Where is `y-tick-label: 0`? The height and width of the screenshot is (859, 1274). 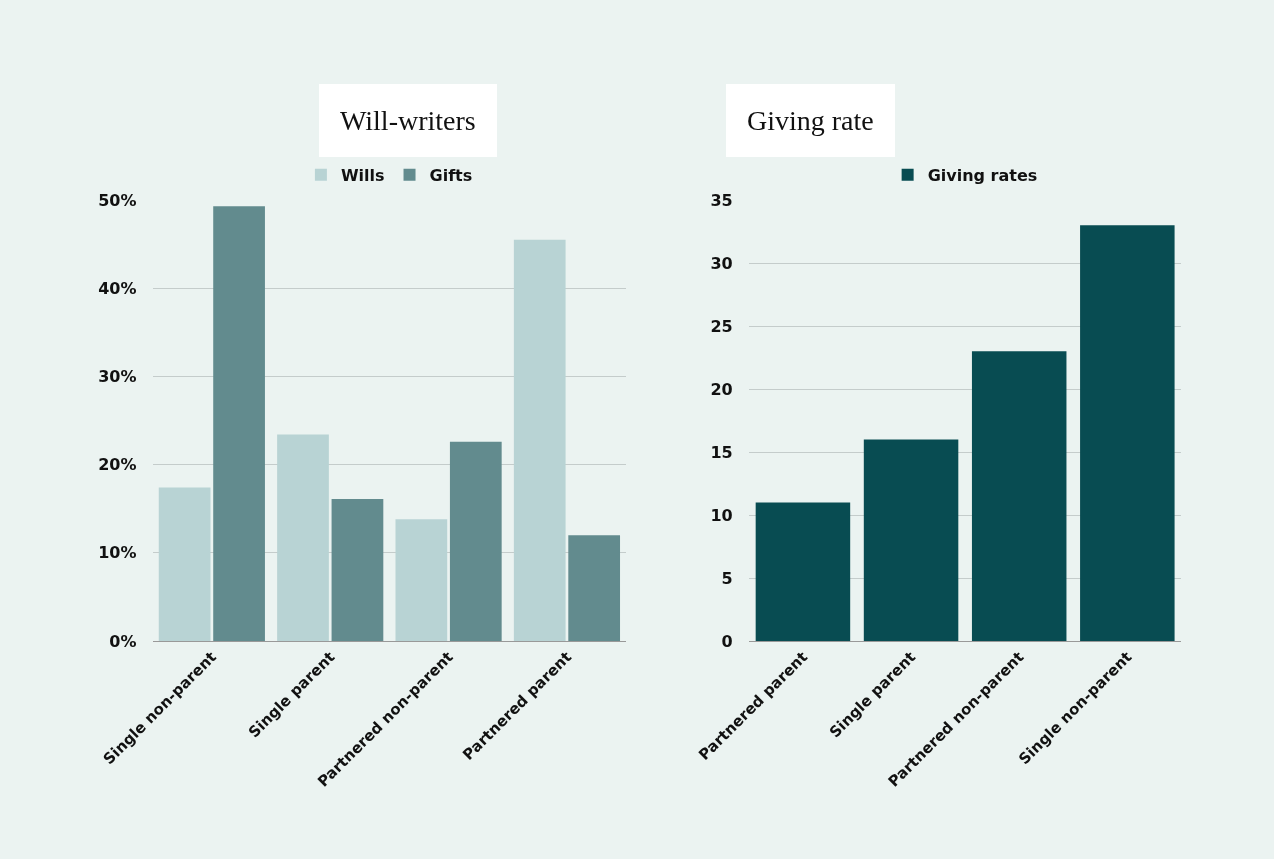 y-tick-label: 0 is located at coordinates (727, 641).